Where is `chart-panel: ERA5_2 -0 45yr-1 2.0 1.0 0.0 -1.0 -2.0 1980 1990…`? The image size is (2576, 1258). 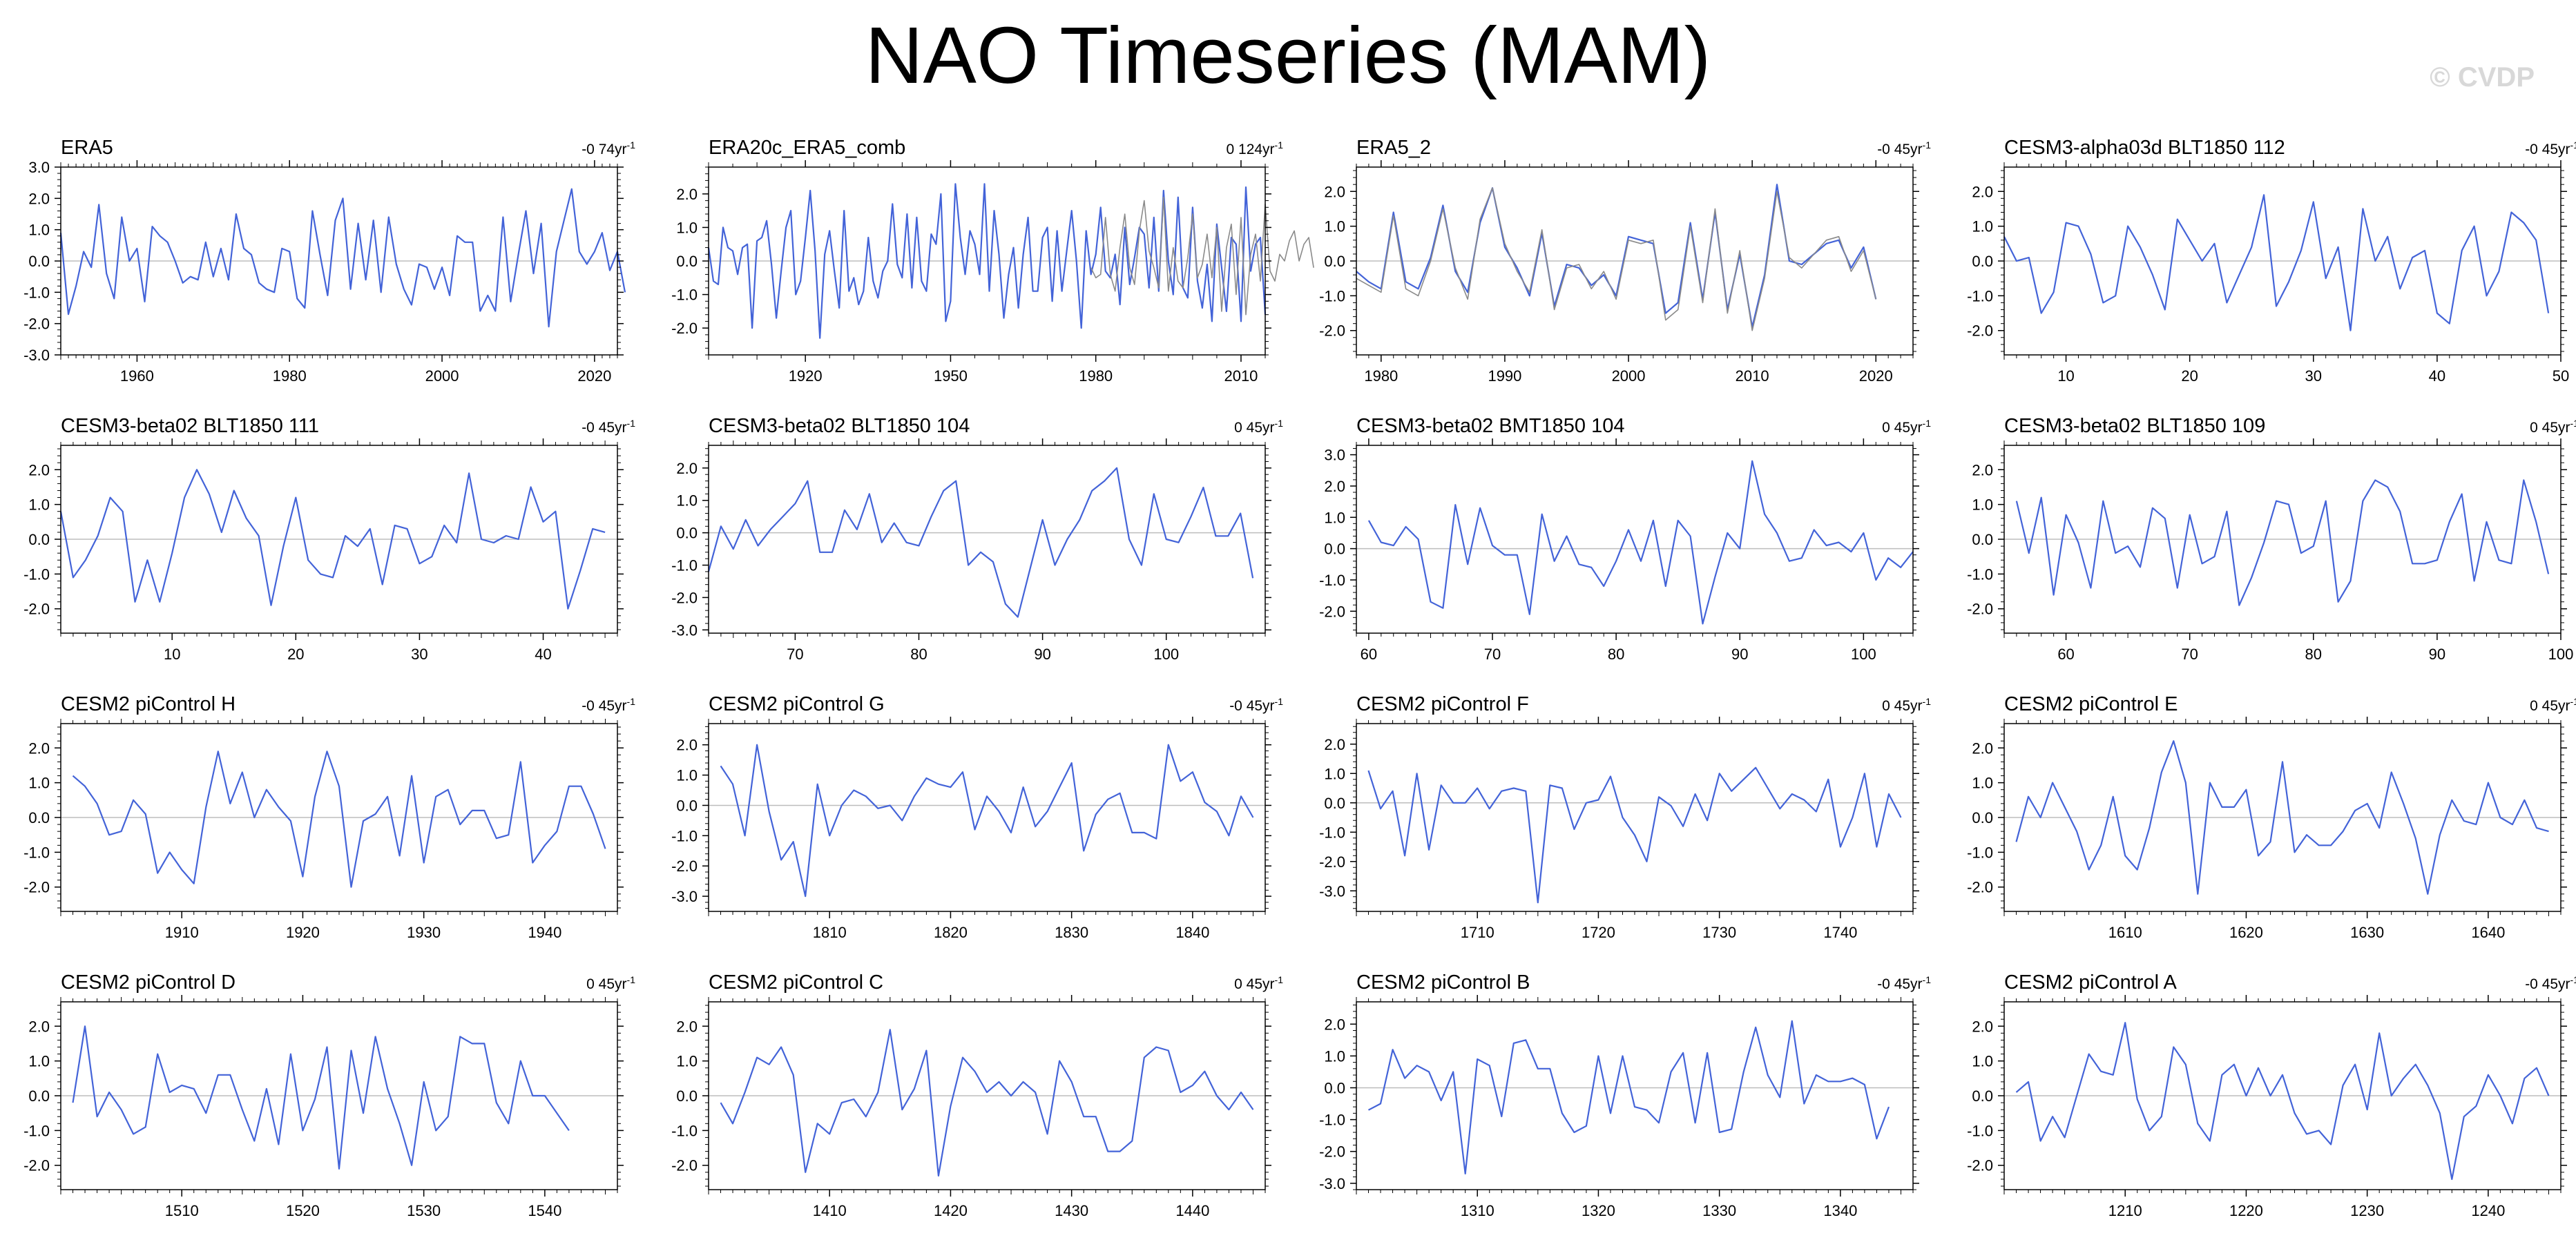
chart-panel: ERA5_2 -0 45yr-1 2.0 1.0 0.0 -1.0 -2.0 1980 1990… is located at coordinates (1619, 268).